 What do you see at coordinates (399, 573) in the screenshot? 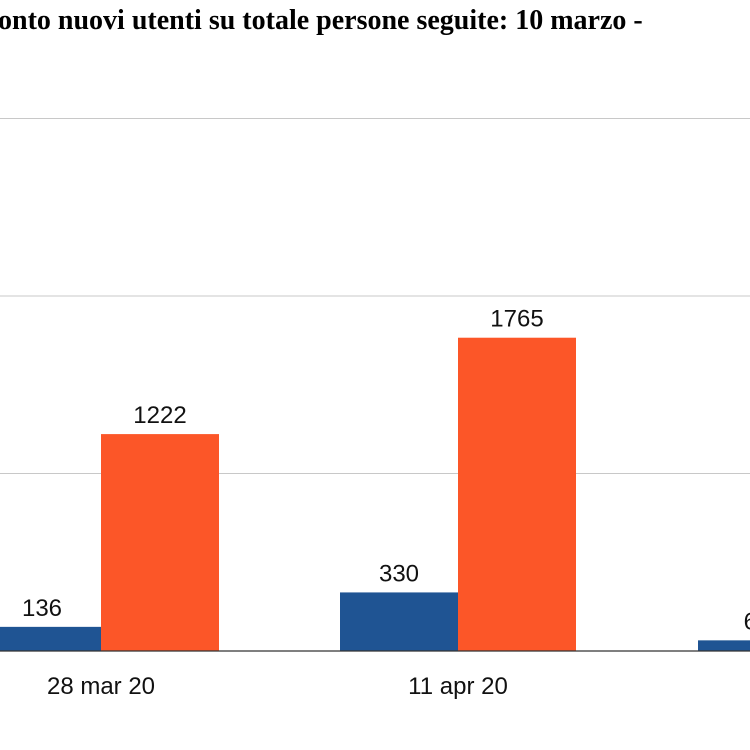
I see `data-label-series0-1: 330` at bounding box center [399, 573].